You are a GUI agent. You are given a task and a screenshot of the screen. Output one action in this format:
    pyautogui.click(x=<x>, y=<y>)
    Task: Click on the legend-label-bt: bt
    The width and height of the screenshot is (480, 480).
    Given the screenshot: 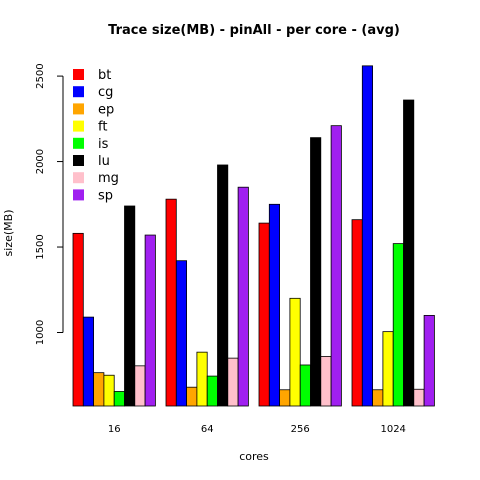 What is the action you would take?
    pyautogui.click(x=104, y=75)
    